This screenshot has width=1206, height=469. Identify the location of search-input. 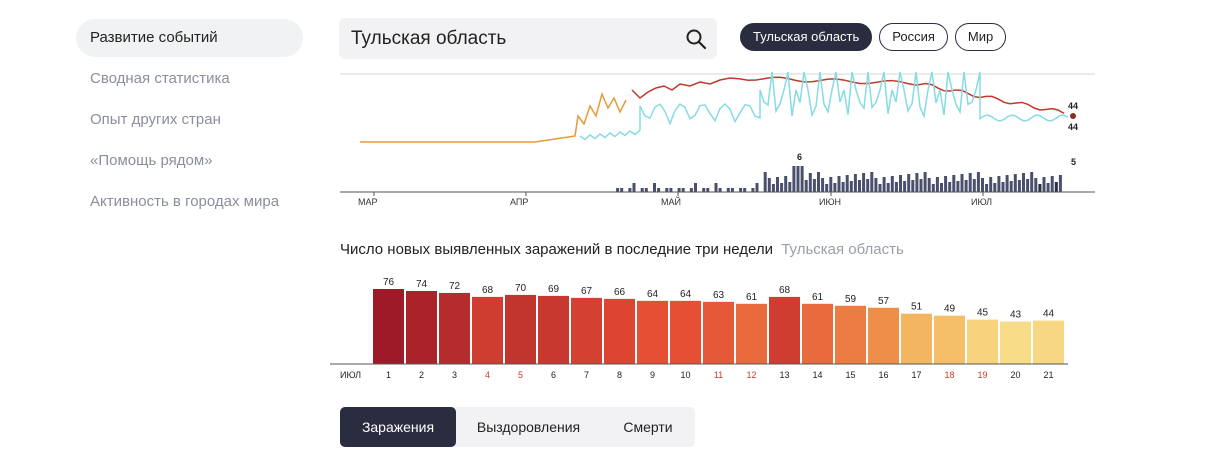
(511, 38).